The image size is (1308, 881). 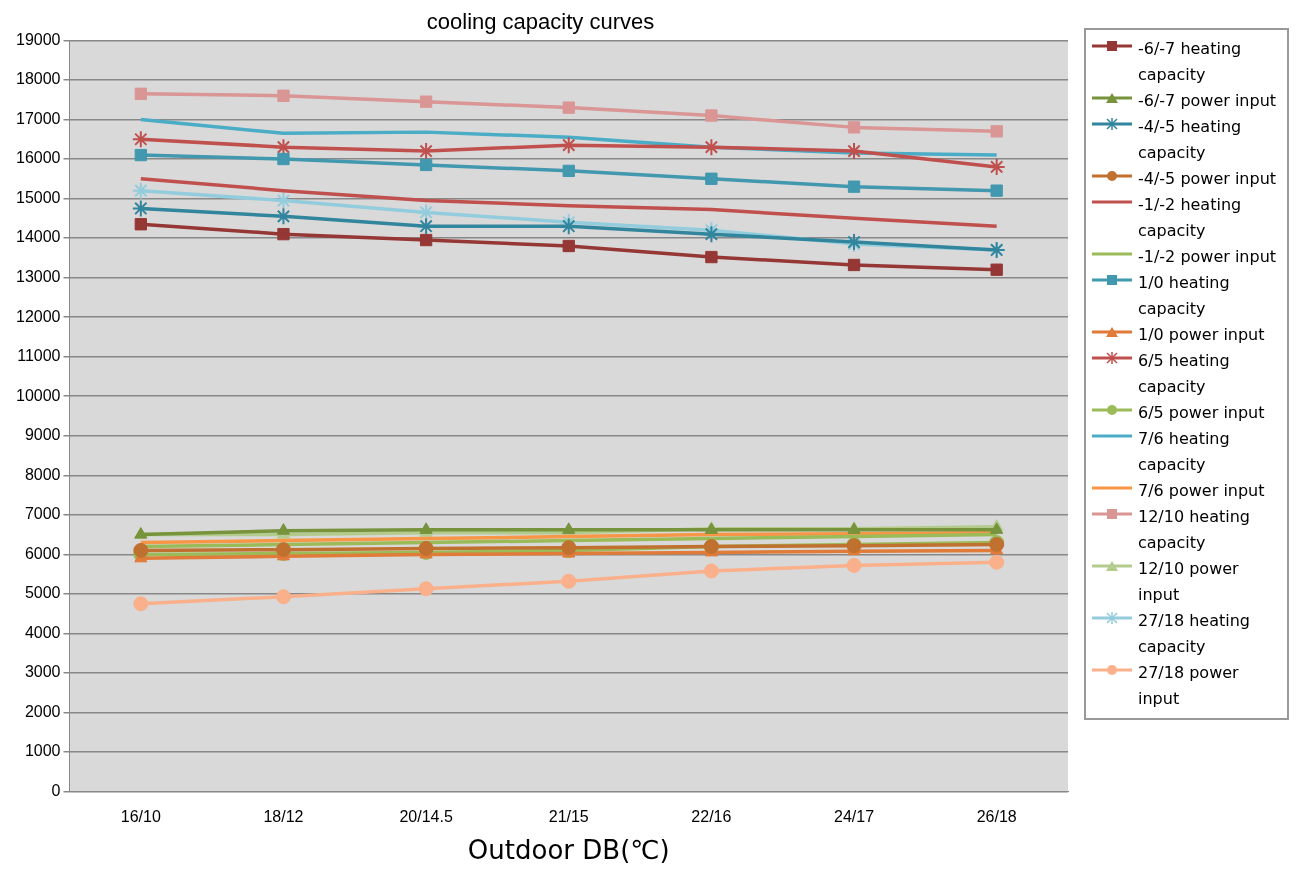 I want to click on legend-label: -4/-5 heating capacity, so click(x=1190, y=140).